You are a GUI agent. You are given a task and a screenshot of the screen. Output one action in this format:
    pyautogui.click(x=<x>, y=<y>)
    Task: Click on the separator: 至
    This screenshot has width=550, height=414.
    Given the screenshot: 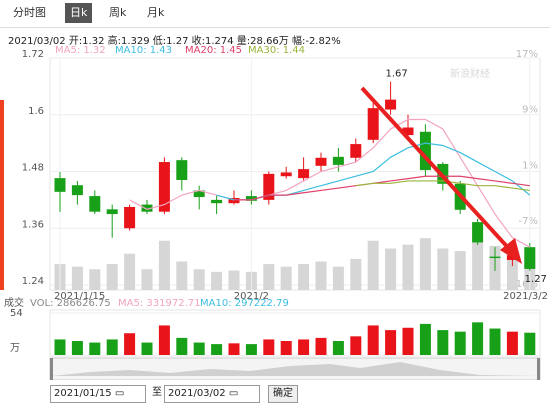 What is the action you would take?
    pyautogui.click(x=157, y=392)
    